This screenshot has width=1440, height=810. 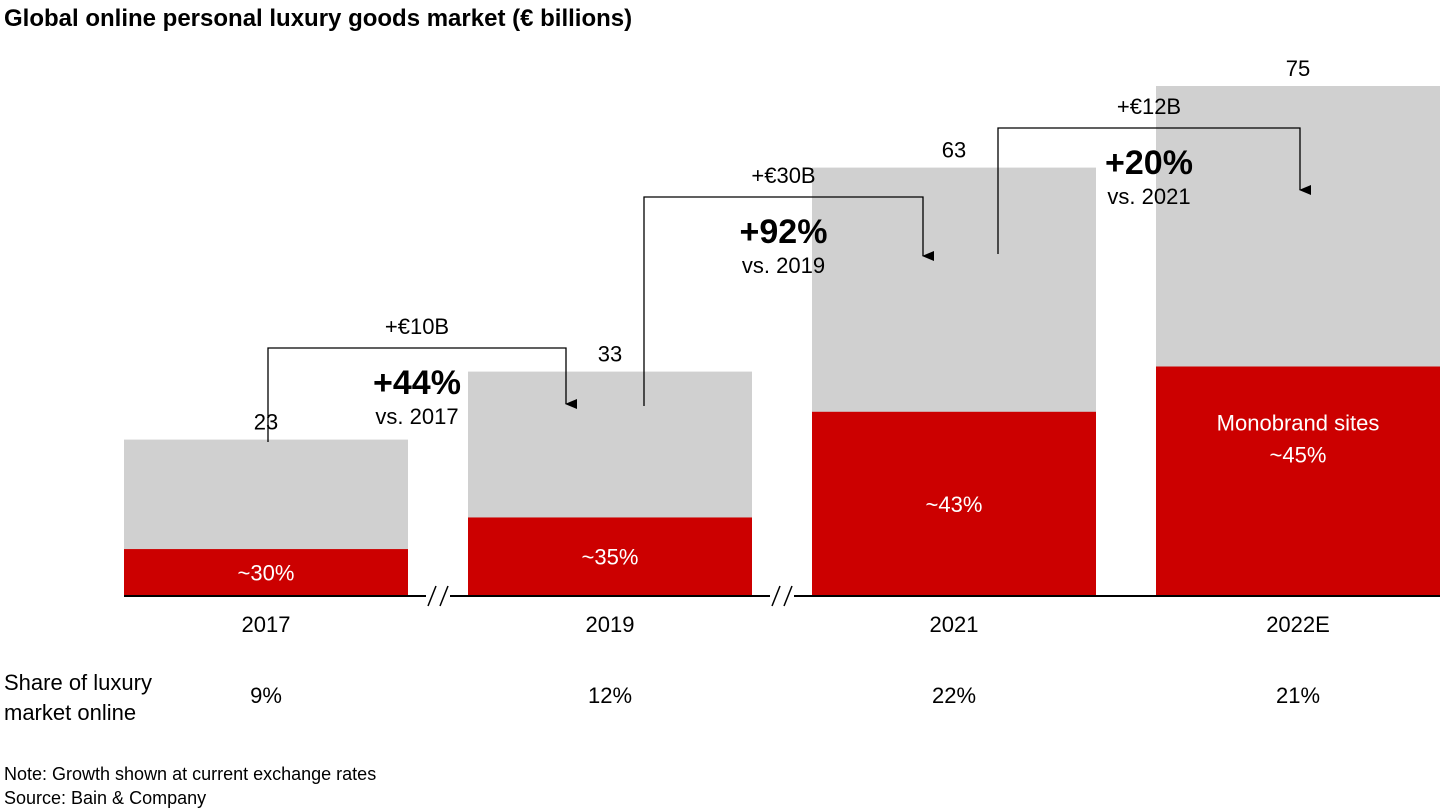 I want to click on growth-arrow-2019-2021, so click(x=788, y=301).